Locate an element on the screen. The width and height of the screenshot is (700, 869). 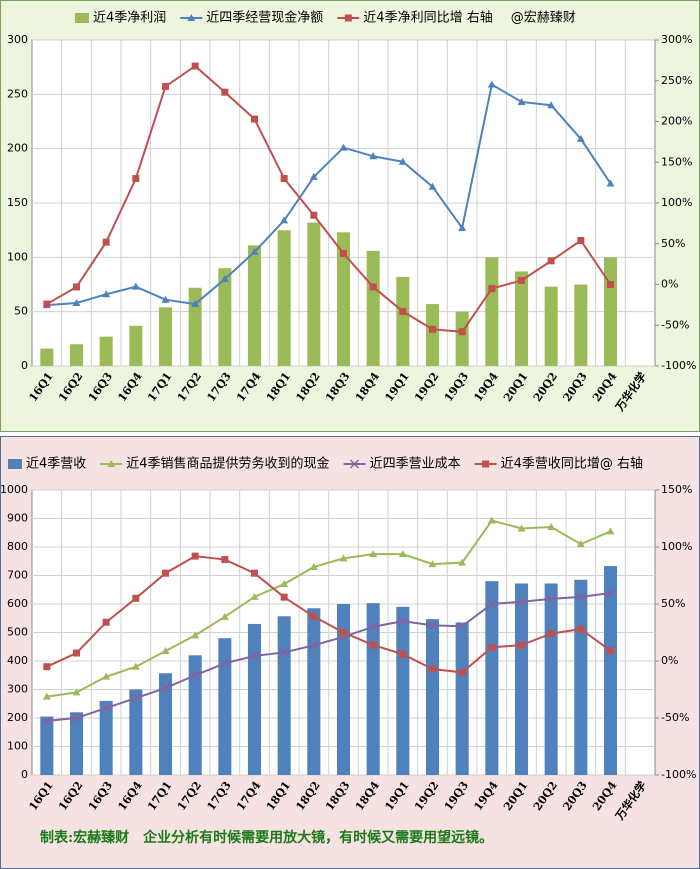
annotation: 制表:宏赫臻财 企业分析有时候需要用放大镜，有时候又需要用望远镜。 is located at coordinates (266, 837).